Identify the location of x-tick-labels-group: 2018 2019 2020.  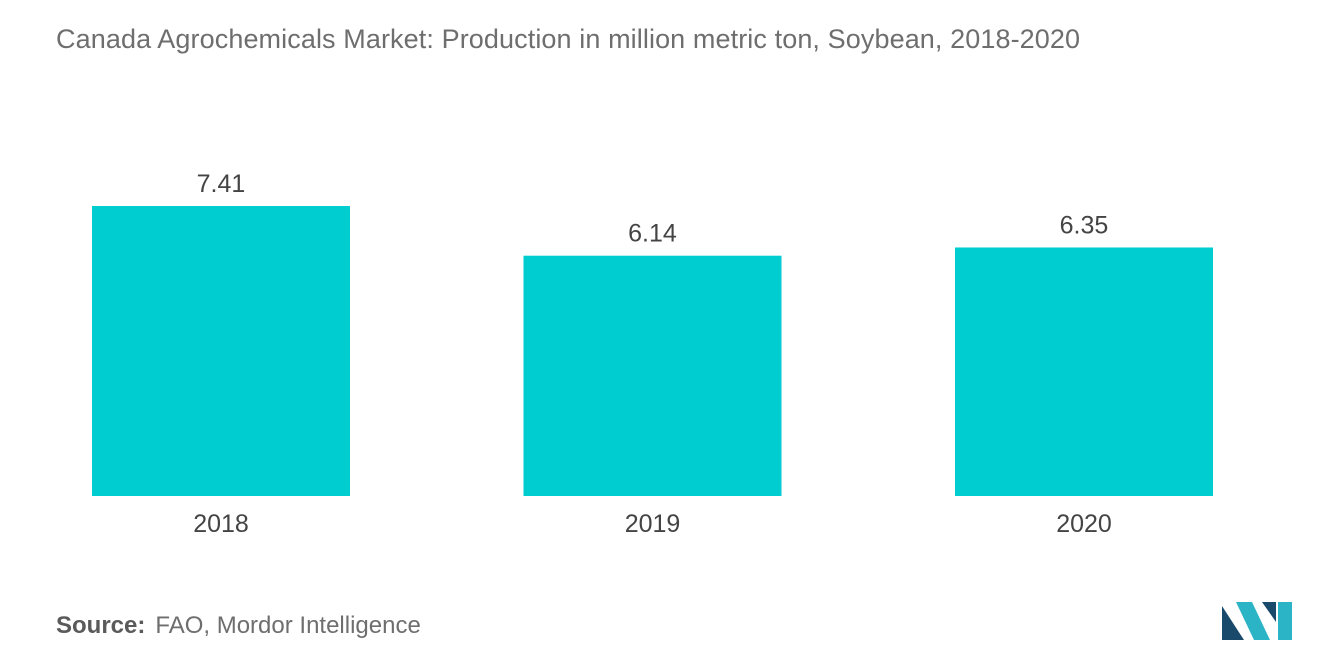
(652, 524).